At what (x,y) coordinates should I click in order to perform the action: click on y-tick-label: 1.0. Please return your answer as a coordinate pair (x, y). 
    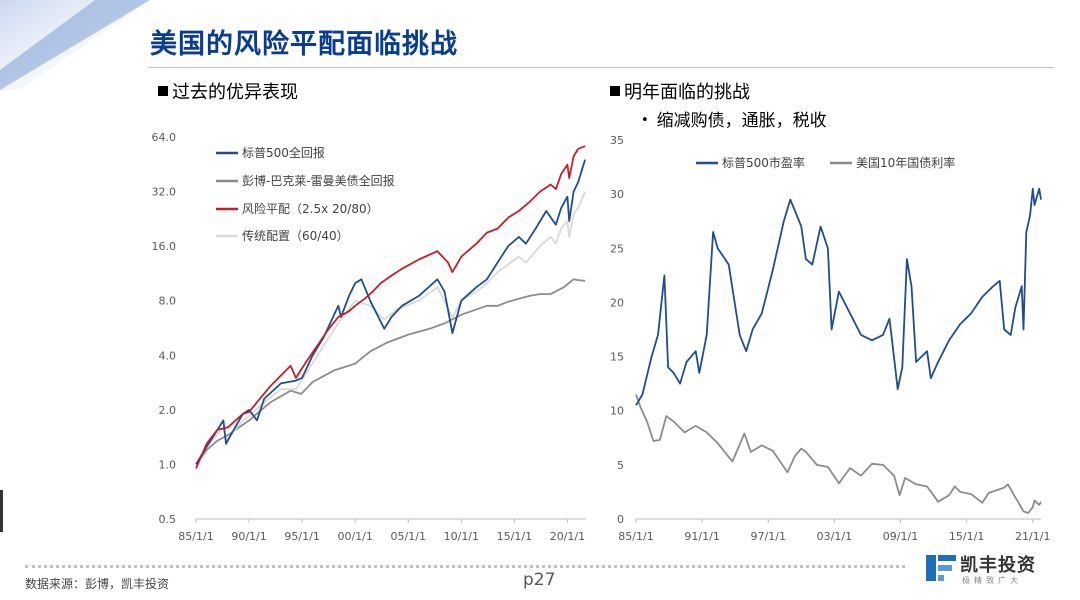
    Looking at the image, I should click on (168, 464).